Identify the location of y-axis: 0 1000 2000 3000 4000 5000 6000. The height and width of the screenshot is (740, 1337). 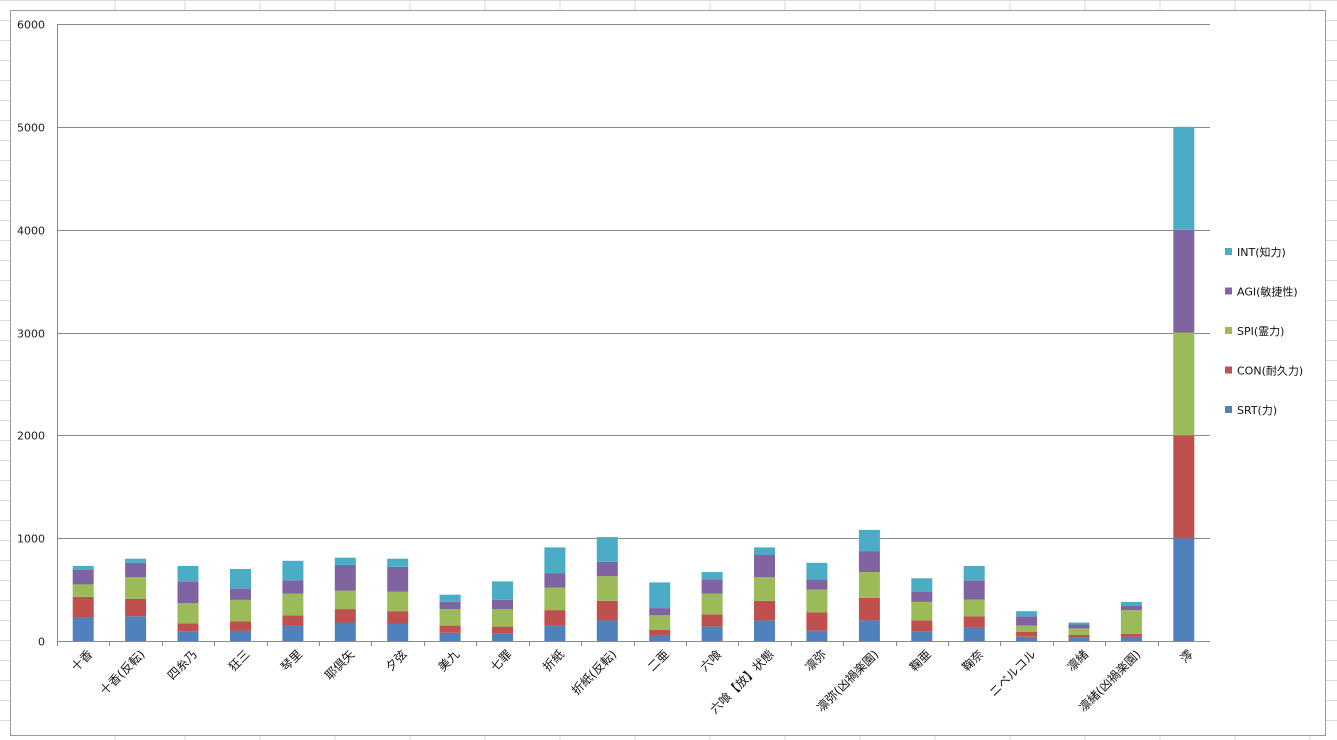
(37, 334).